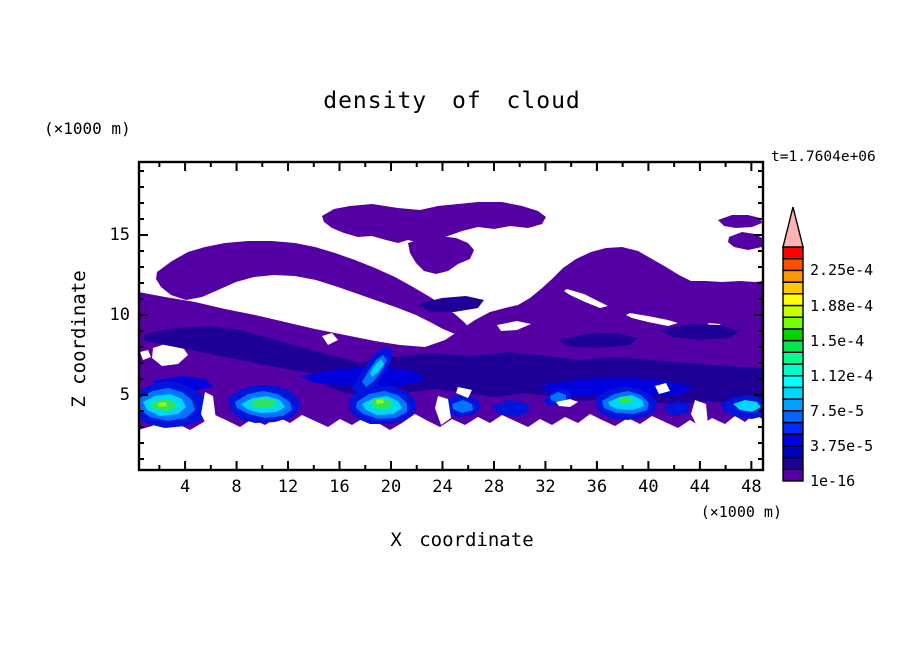 The image size is (904, 654). Describe the element at coordinates (185, 487) in the screenshot. I see `x-tick-label: 4` at that location.